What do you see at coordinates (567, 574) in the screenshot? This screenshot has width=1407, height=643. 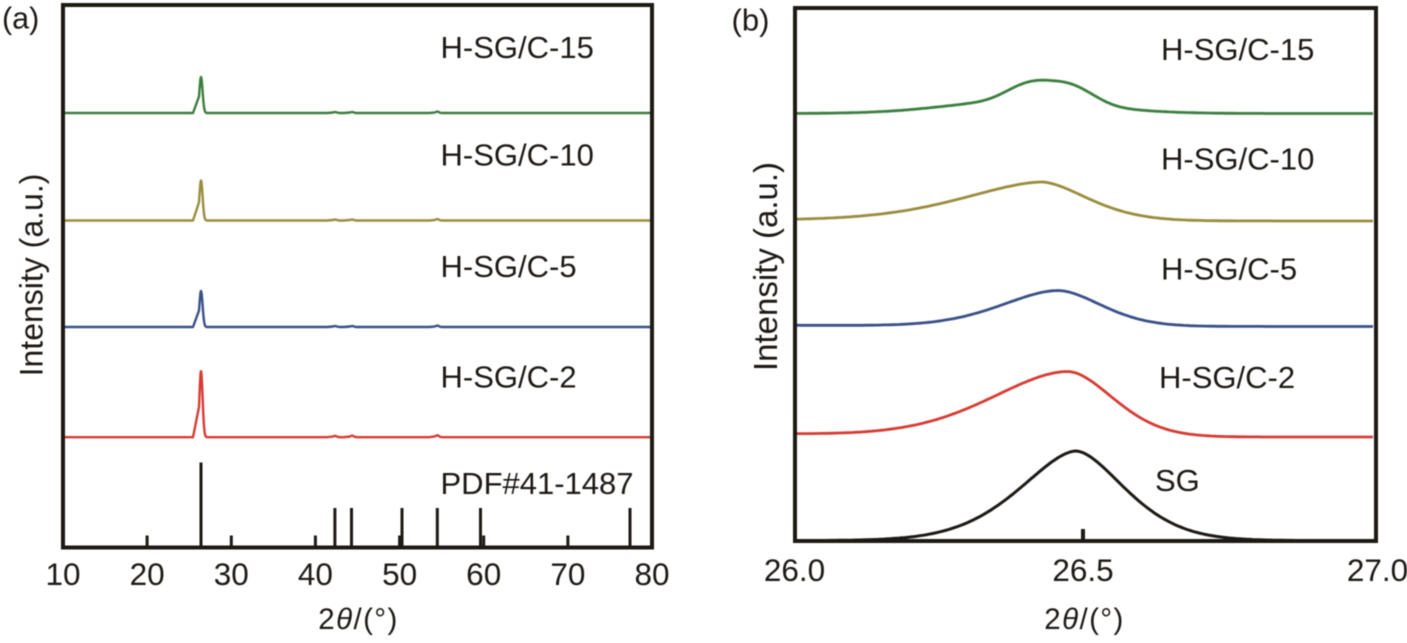 I see `svg-text: 70` at bounding box center [567, 574].